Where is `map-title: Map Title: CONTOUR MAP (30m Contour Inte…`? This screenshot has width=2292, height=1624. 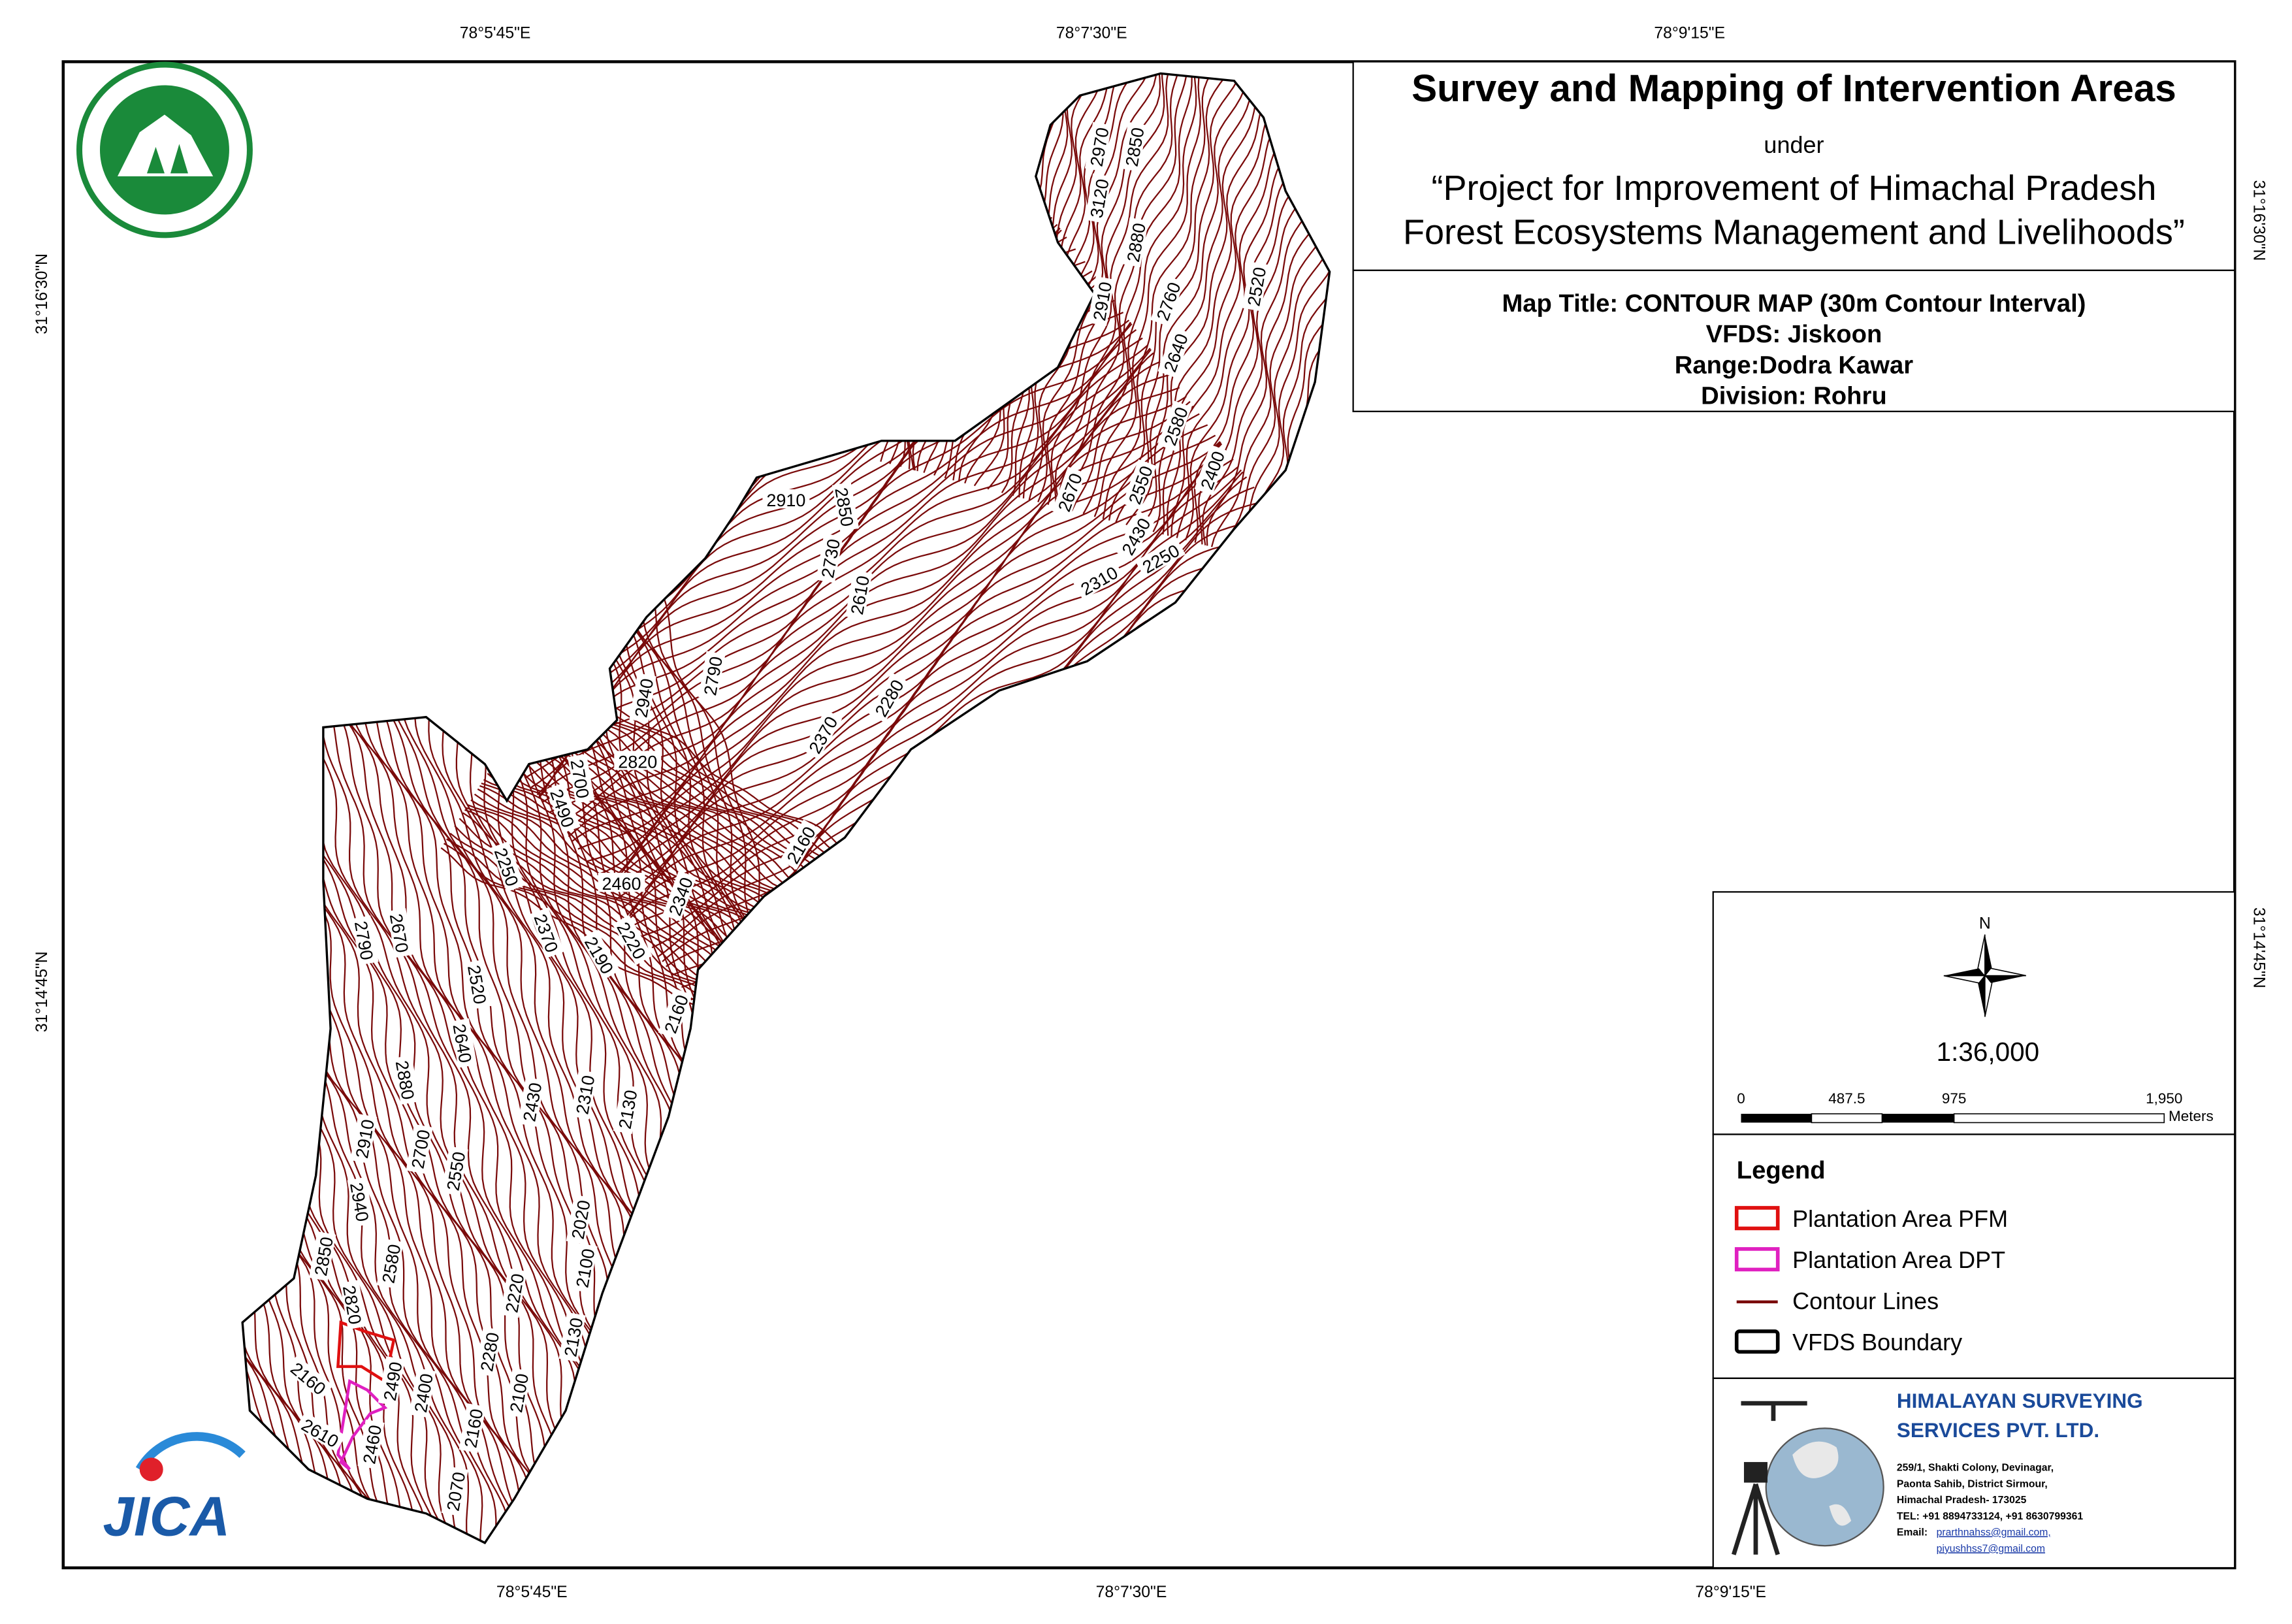 map-title: Map Title: CONTOUR MAP (30m Contour Inte… is located at coordinates (1794, 303).